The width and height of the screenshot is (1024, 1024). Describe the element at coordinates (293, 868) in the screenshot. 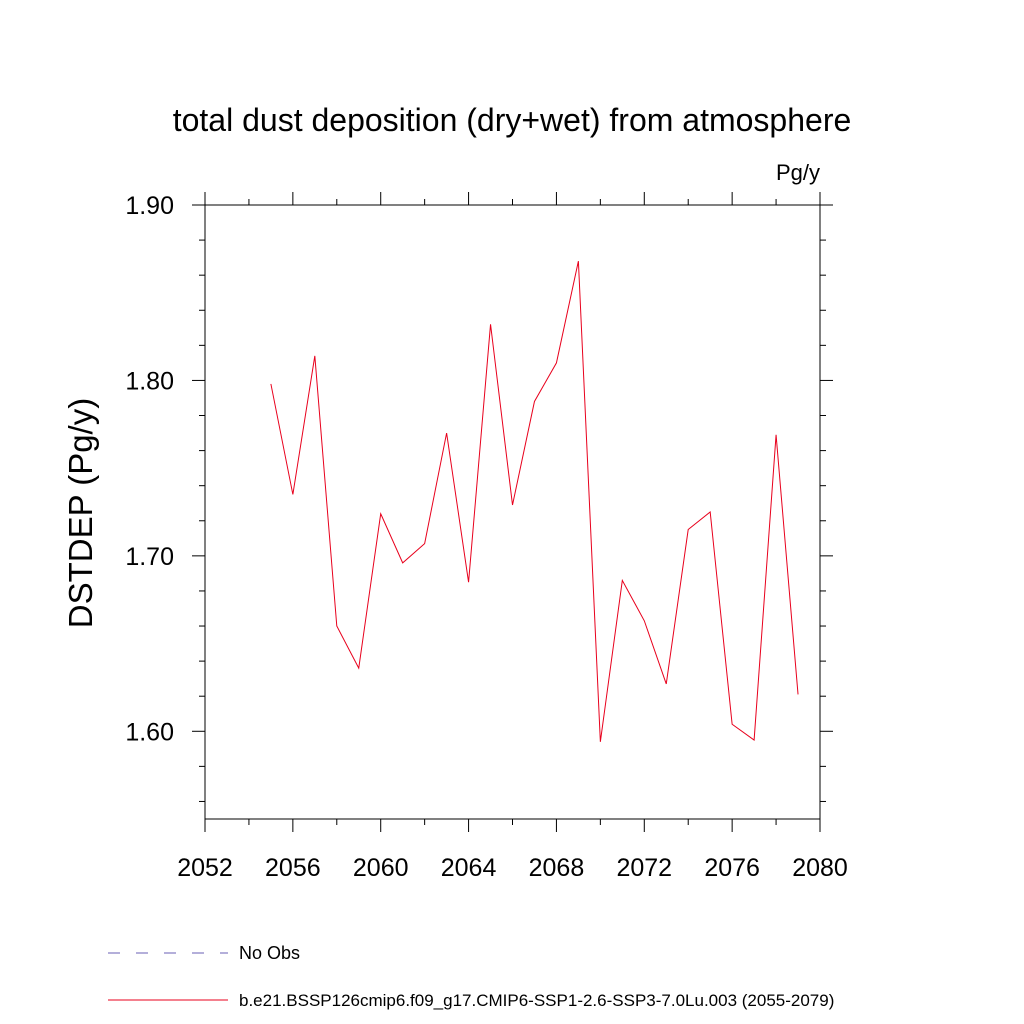

I see `x-tick-label: 2056` at that location.